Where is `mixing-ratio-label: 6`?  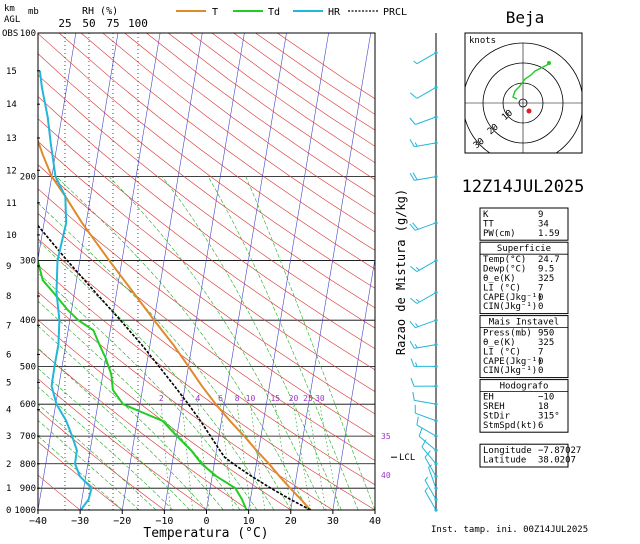
mixing-ratio-label: 6 is located at coordinates (220, 398).